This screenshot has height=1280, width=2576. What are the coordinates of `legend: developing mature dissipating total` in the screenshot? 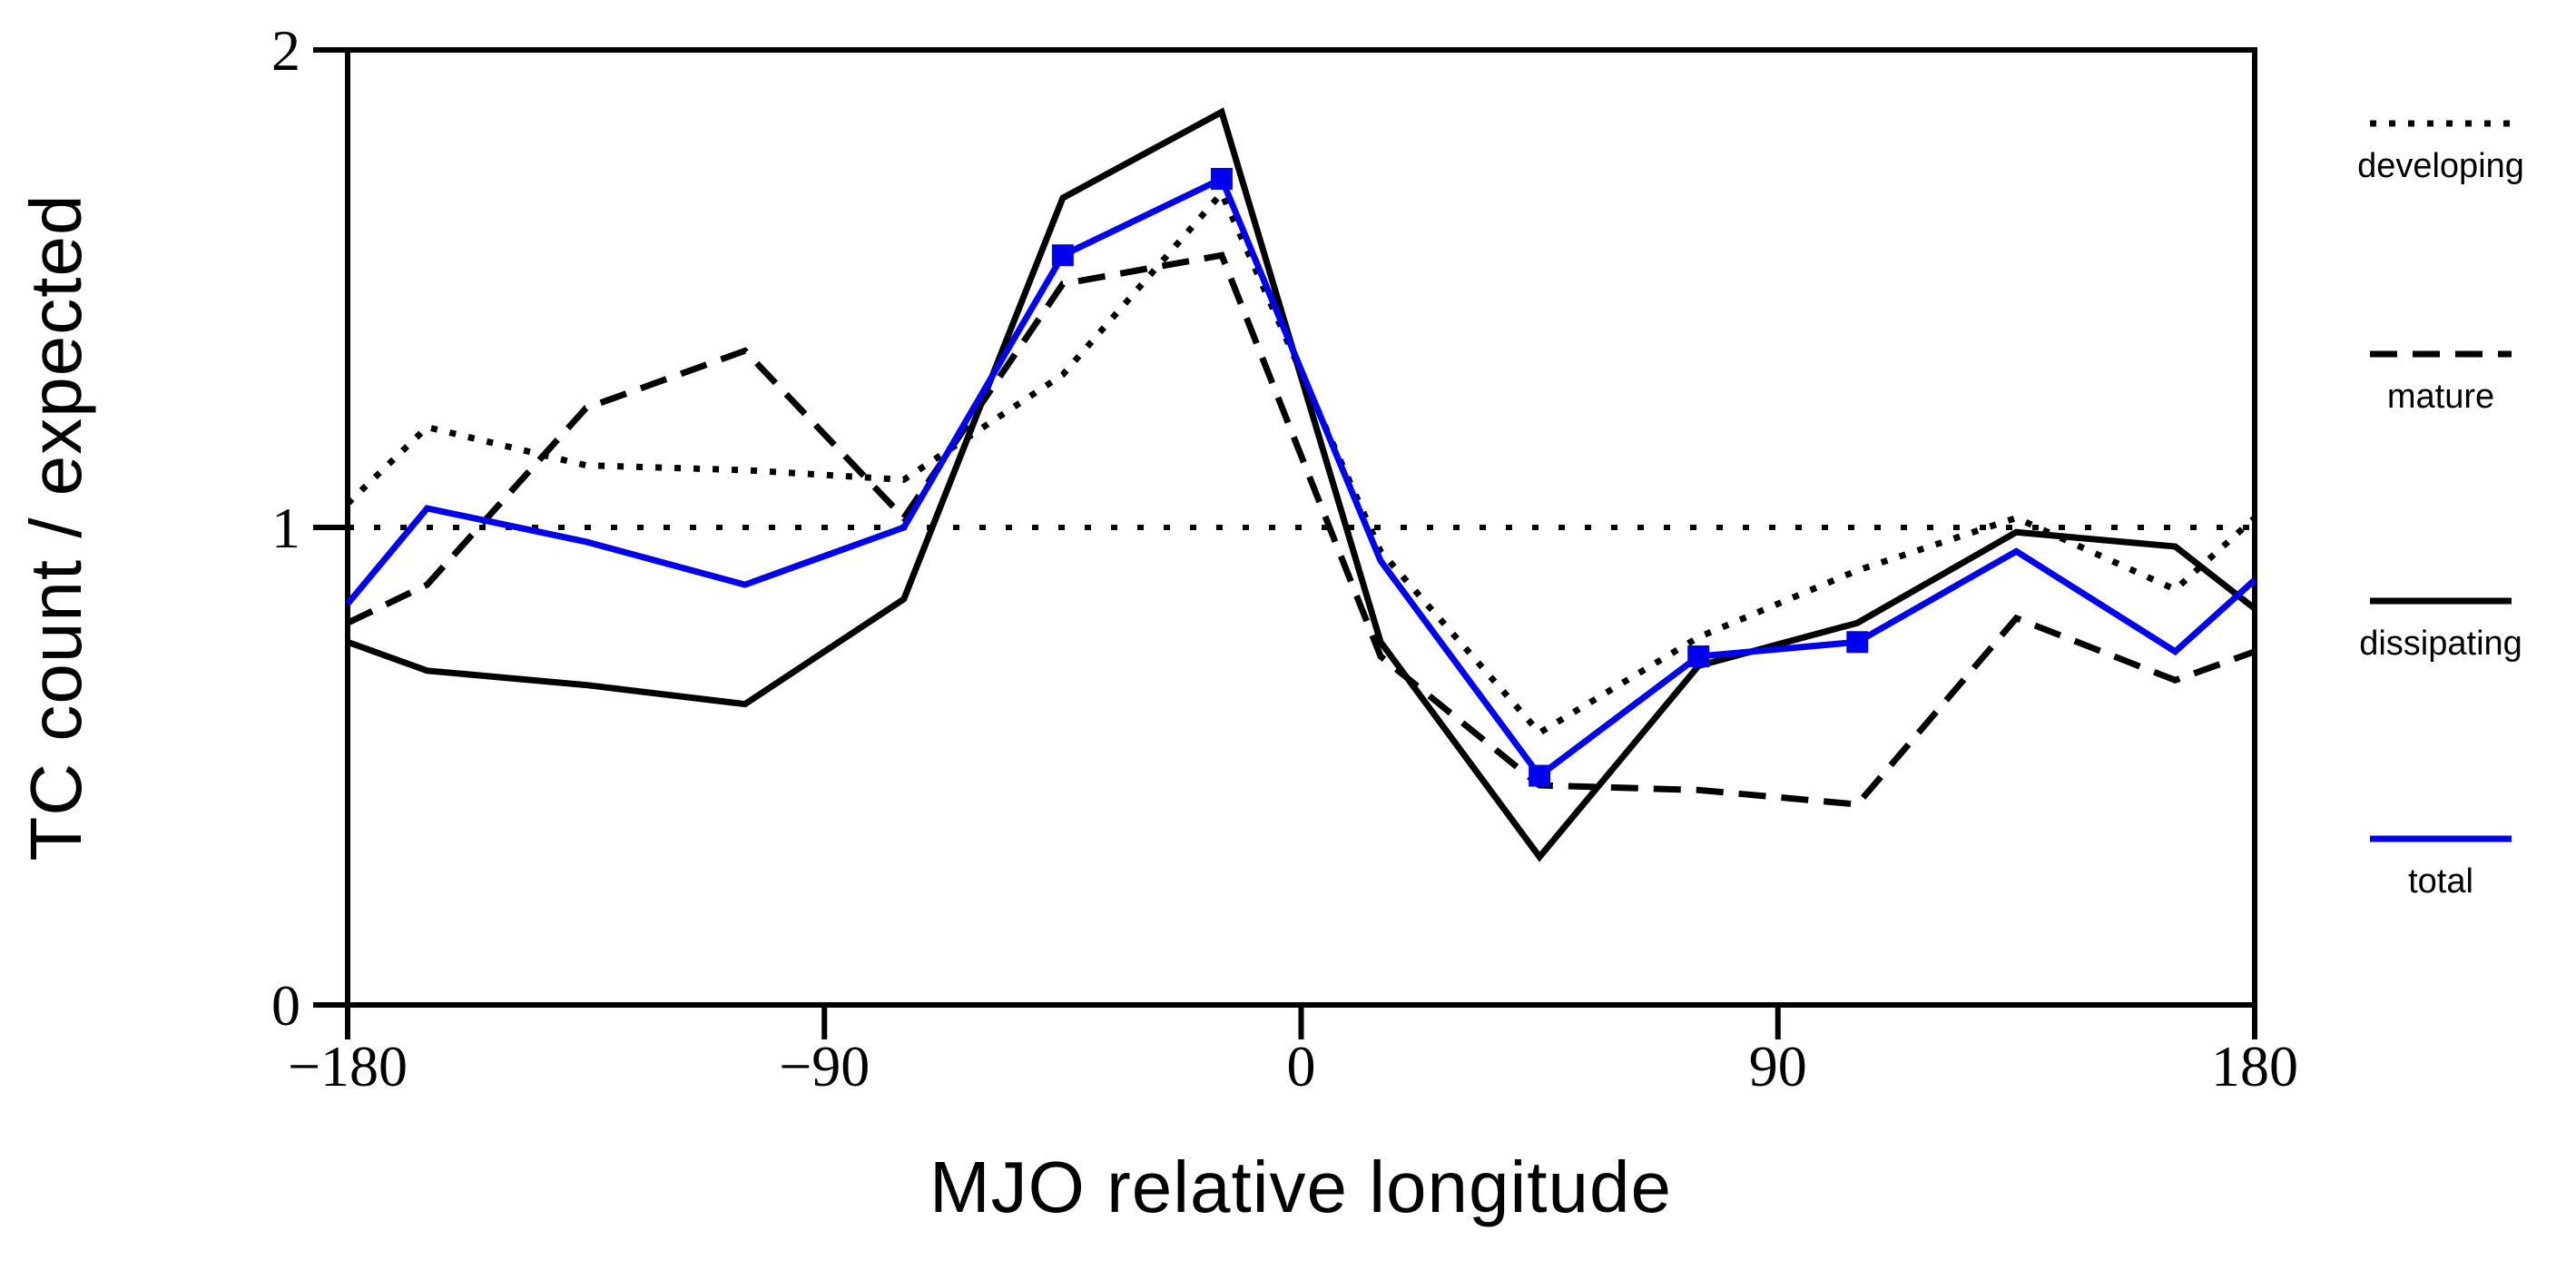 It's located at (2441, 640).